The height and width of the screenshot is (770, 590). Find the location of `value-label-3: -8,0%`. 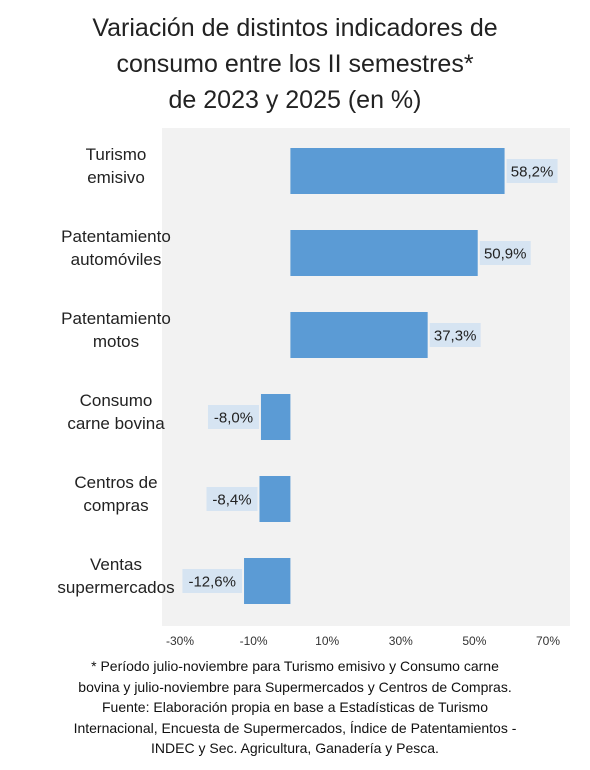

value-label-3: -8,0% is located at coordinates (233, 418).